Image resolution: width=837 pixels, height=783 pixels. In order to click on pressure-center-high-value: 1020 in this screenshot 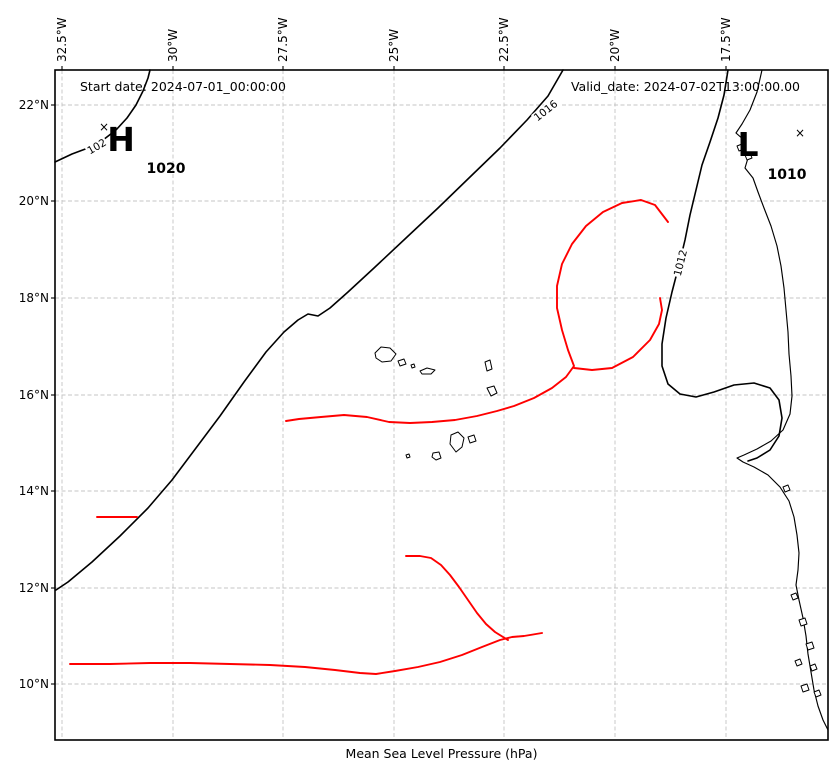, I will do `click(166, 169)`.